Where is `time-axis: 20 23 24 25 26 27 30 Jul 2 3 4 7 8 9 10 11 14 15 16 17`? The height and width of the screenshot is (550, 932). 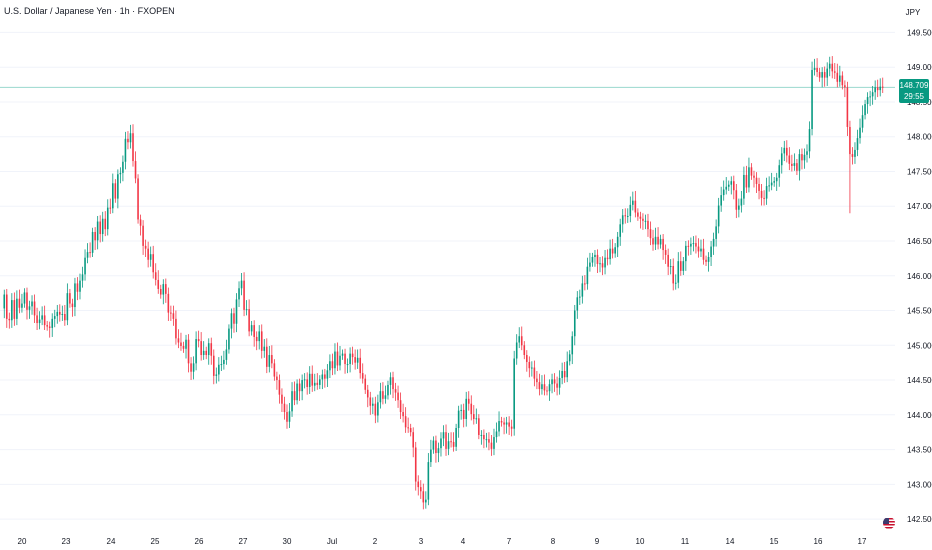
time-axis: 20 23 24 25 26 27 30 Jul 2 3 4 7 8 9 10 11 14 15 16 17 is located at coordinates (442, 541).